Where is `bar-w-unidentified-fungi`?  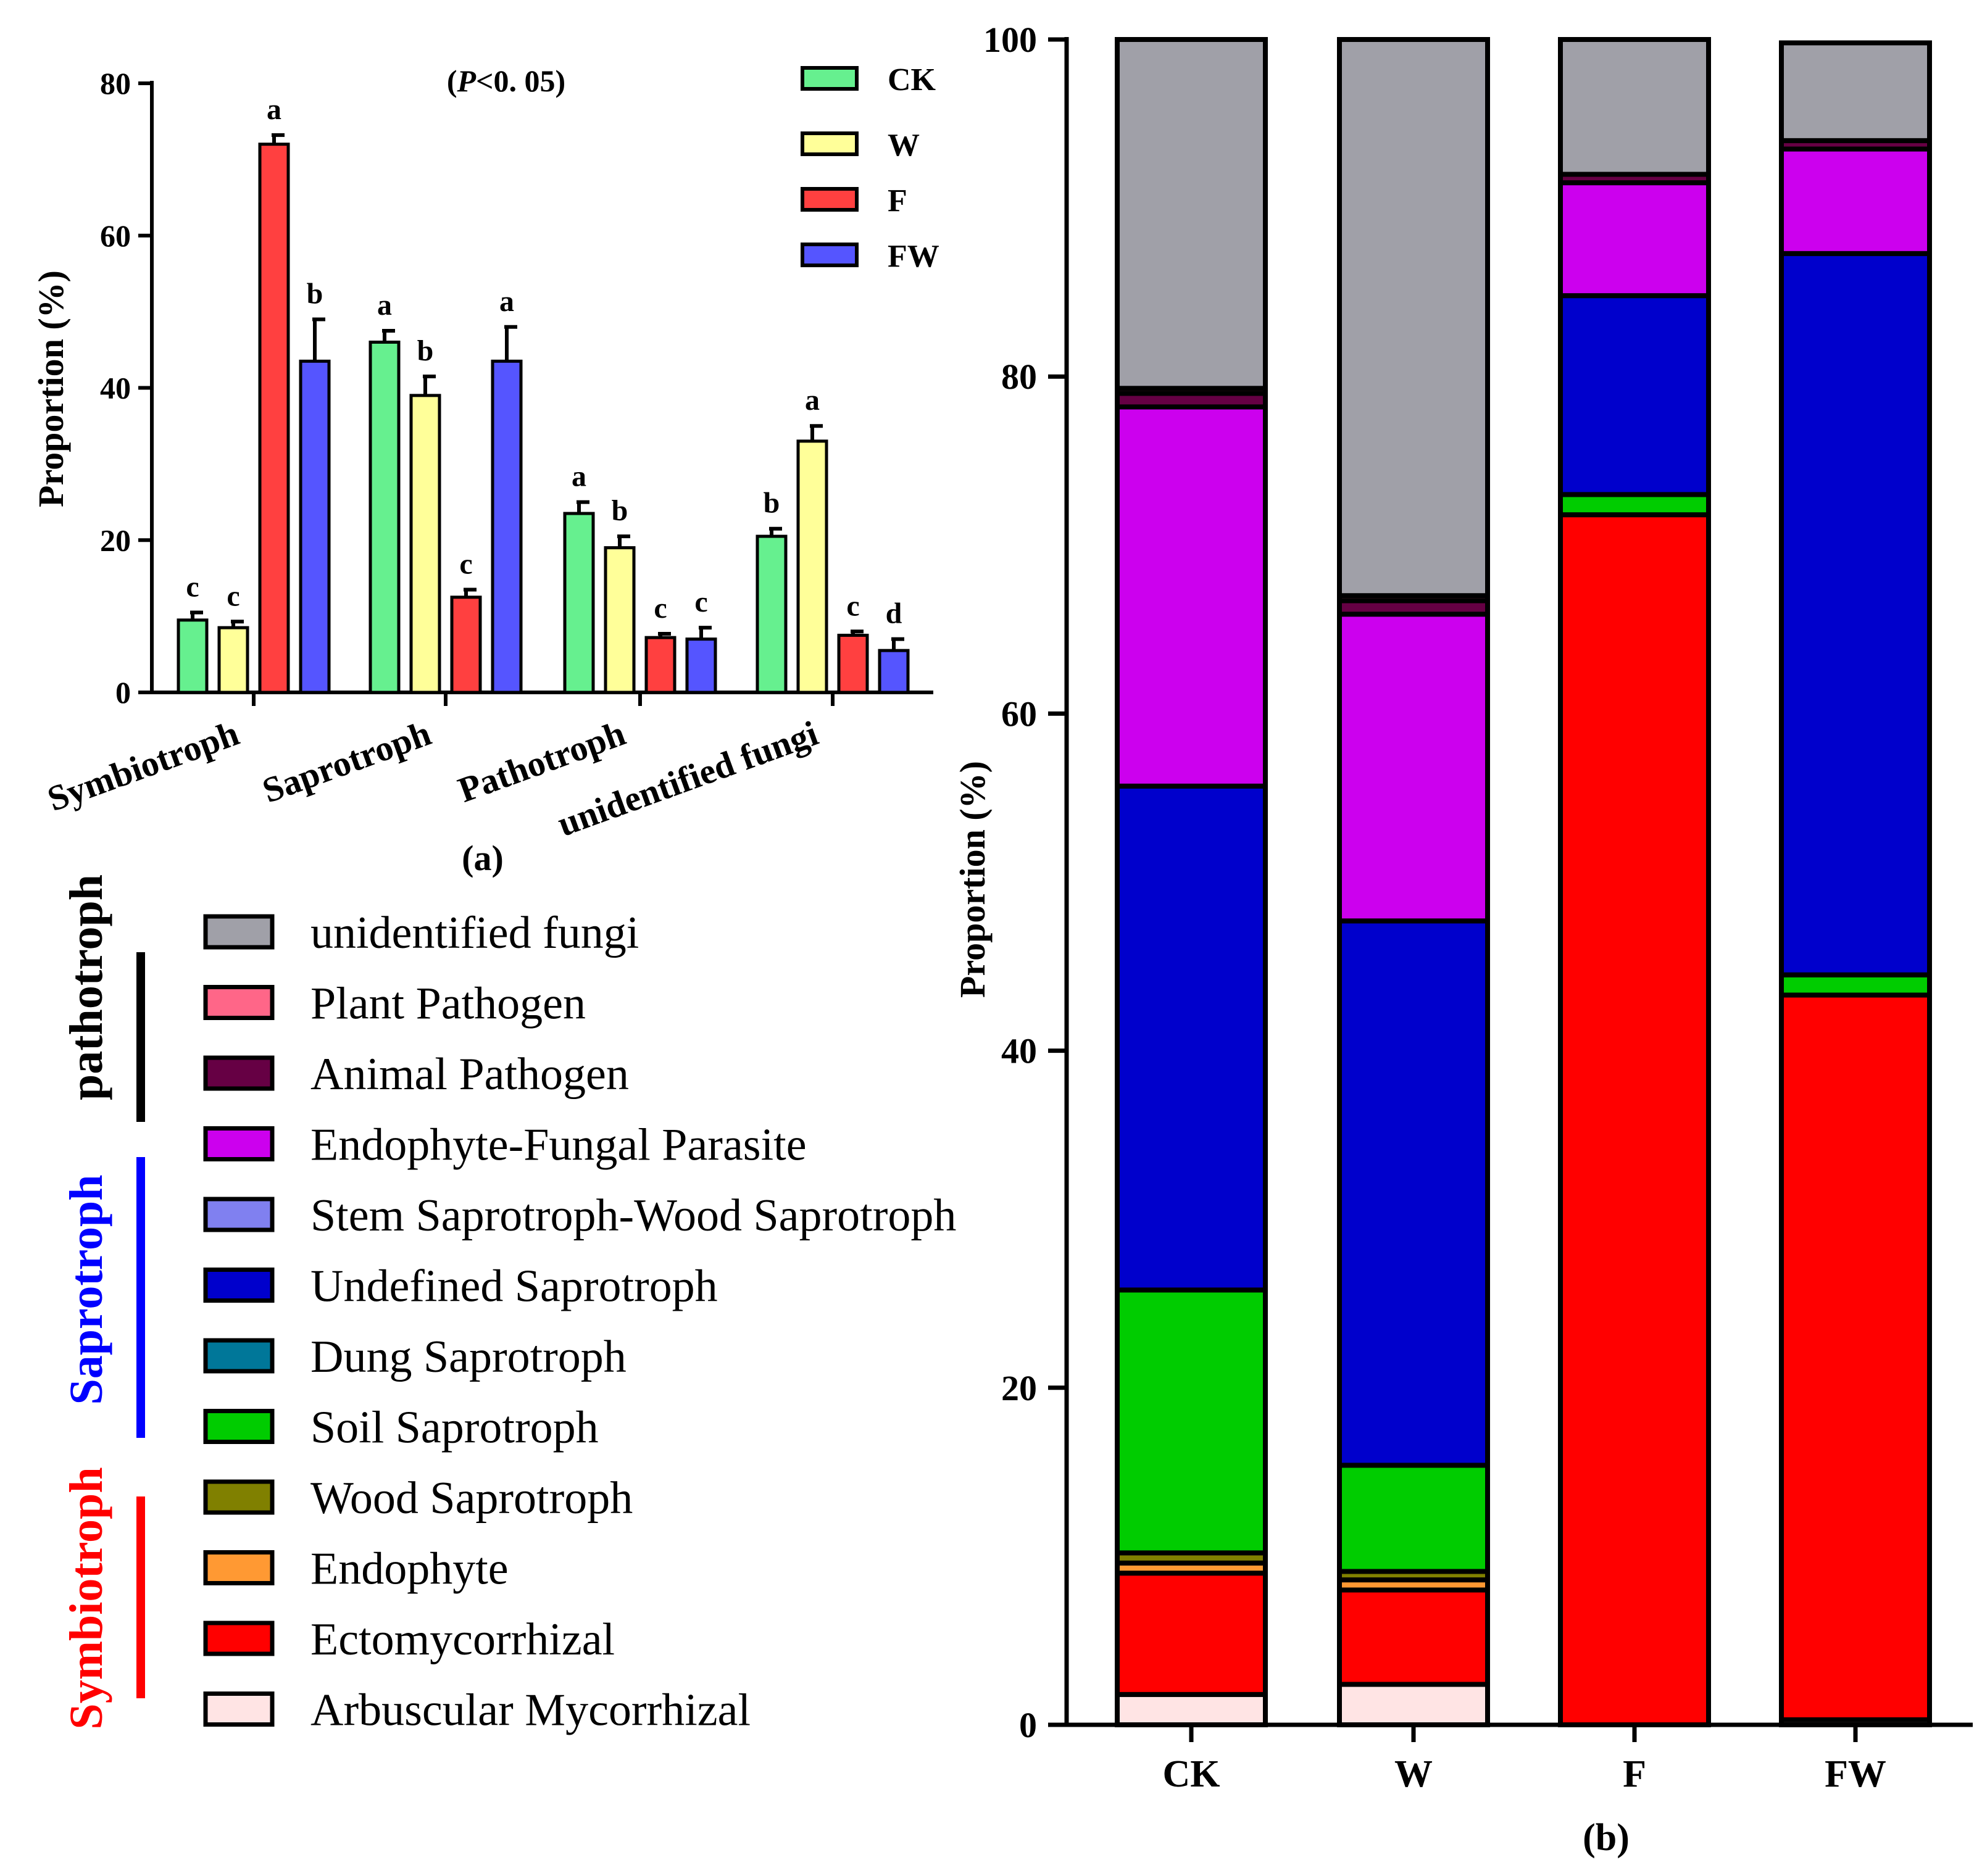 bar-w-unidentified-fungi is located at coordinates (812, 566).